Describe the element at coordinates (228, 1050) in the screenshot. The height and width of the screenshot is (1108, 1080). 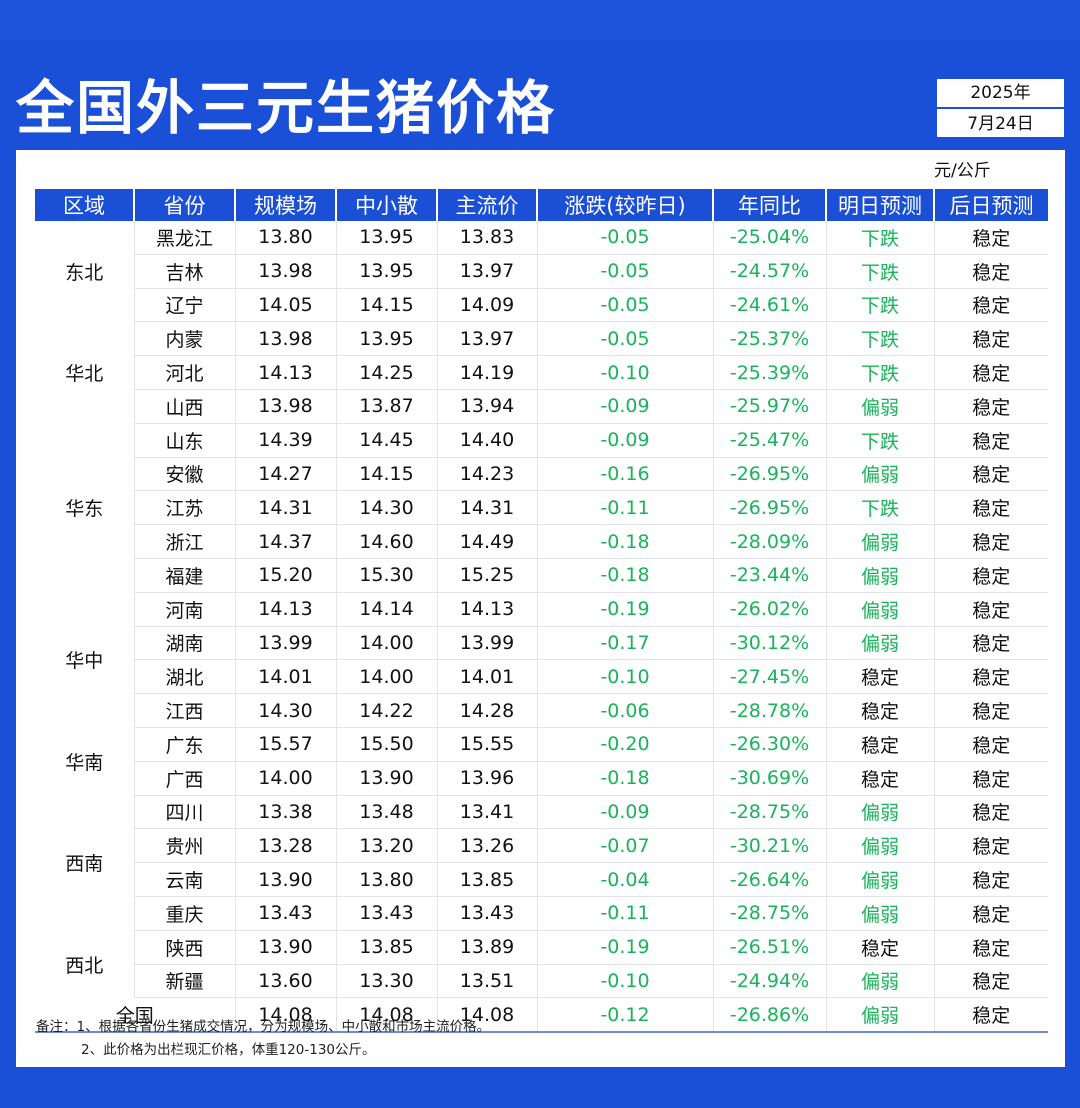
I see `note-2: 2、此价格为出栏现汇价格，体重120-130公斤。` at that location.